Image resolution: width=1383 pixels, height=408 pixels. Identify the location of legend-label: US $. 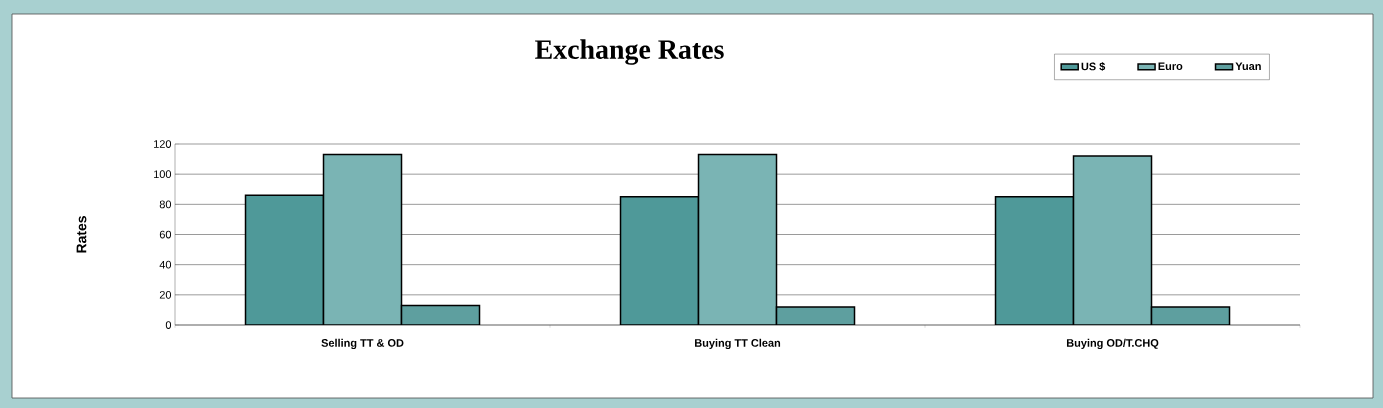
(1093, 67).